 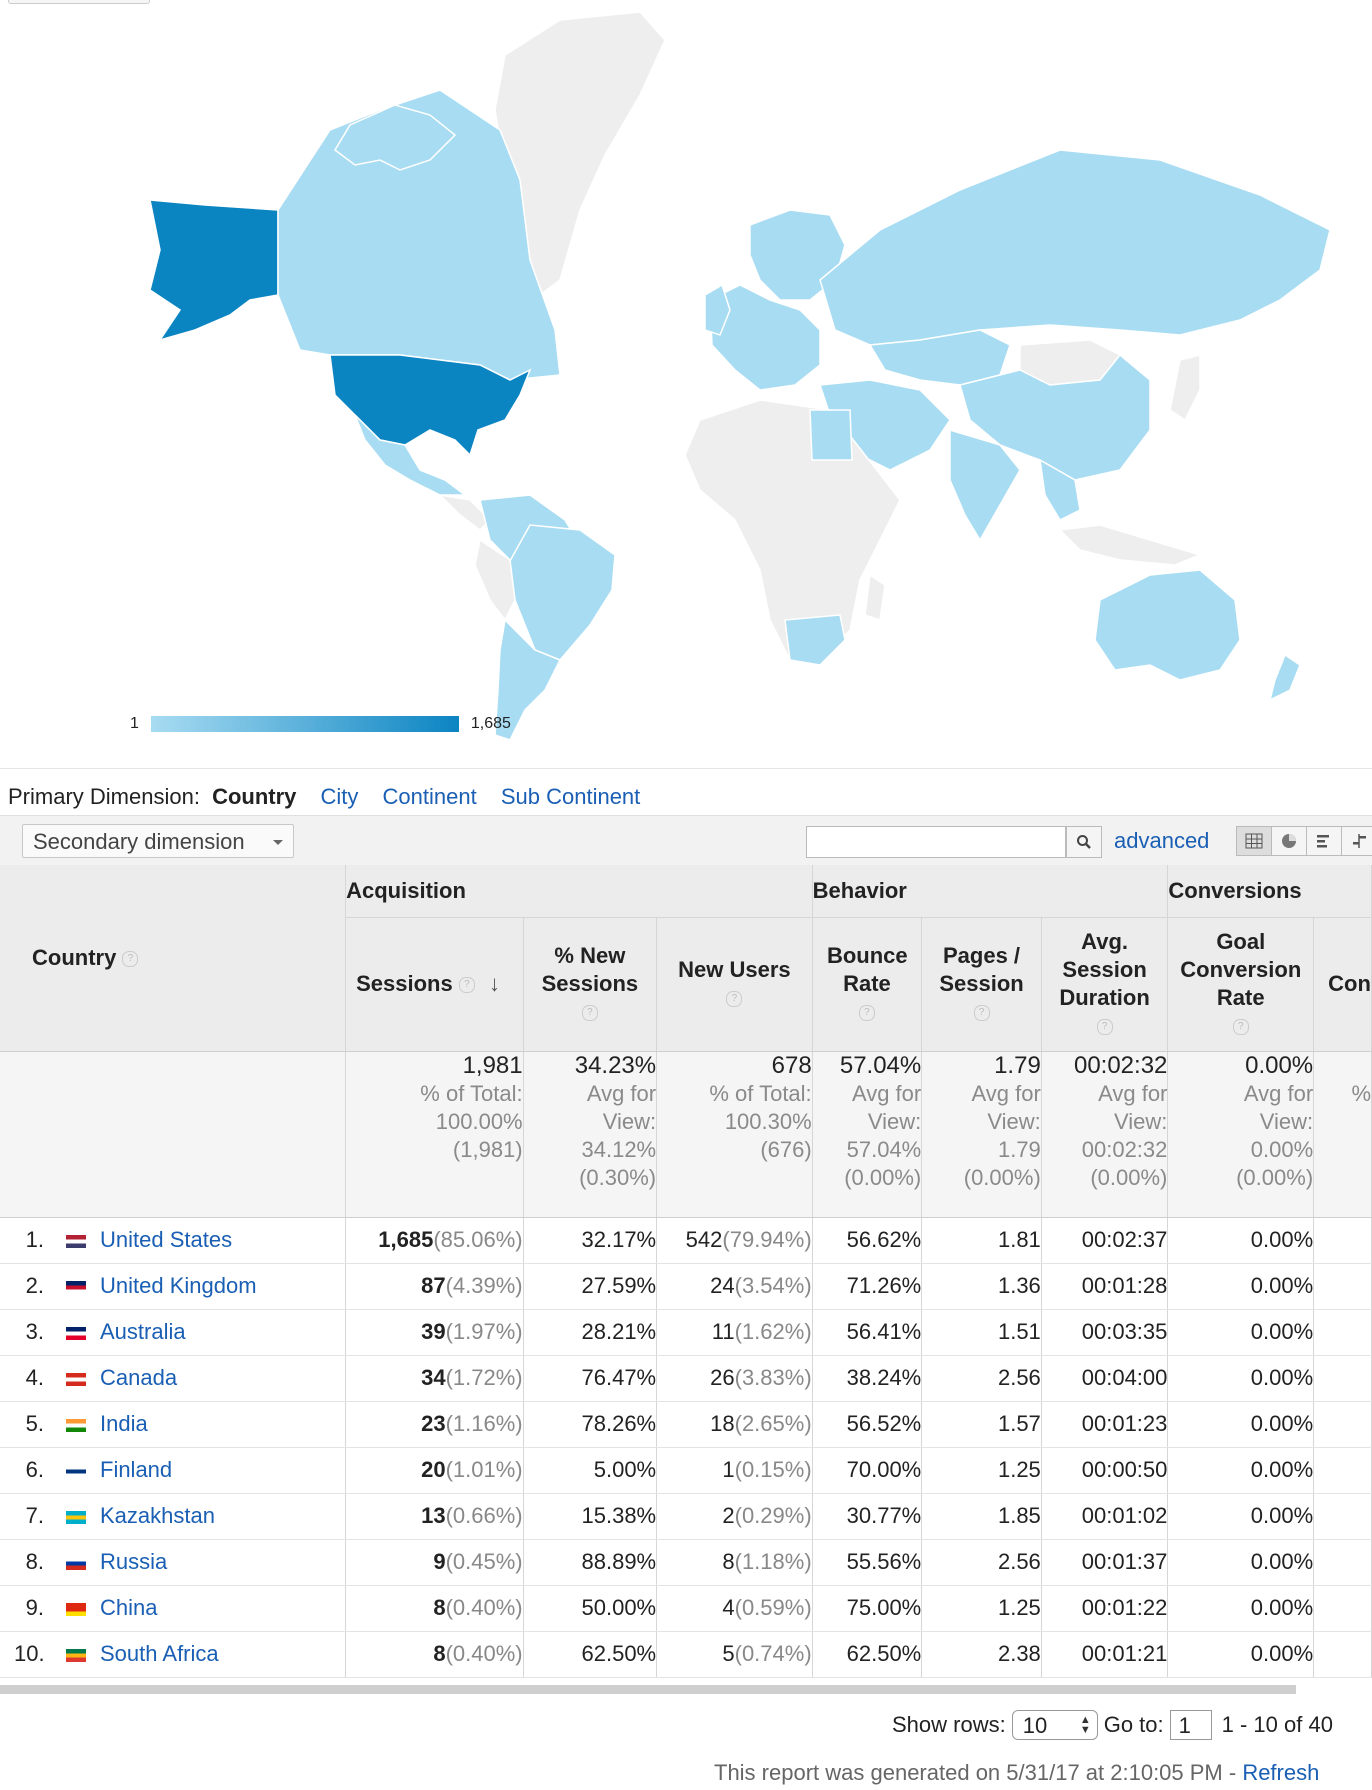 I want to click on new-users-pct: (0.15%), so click(x=773, y=1469).